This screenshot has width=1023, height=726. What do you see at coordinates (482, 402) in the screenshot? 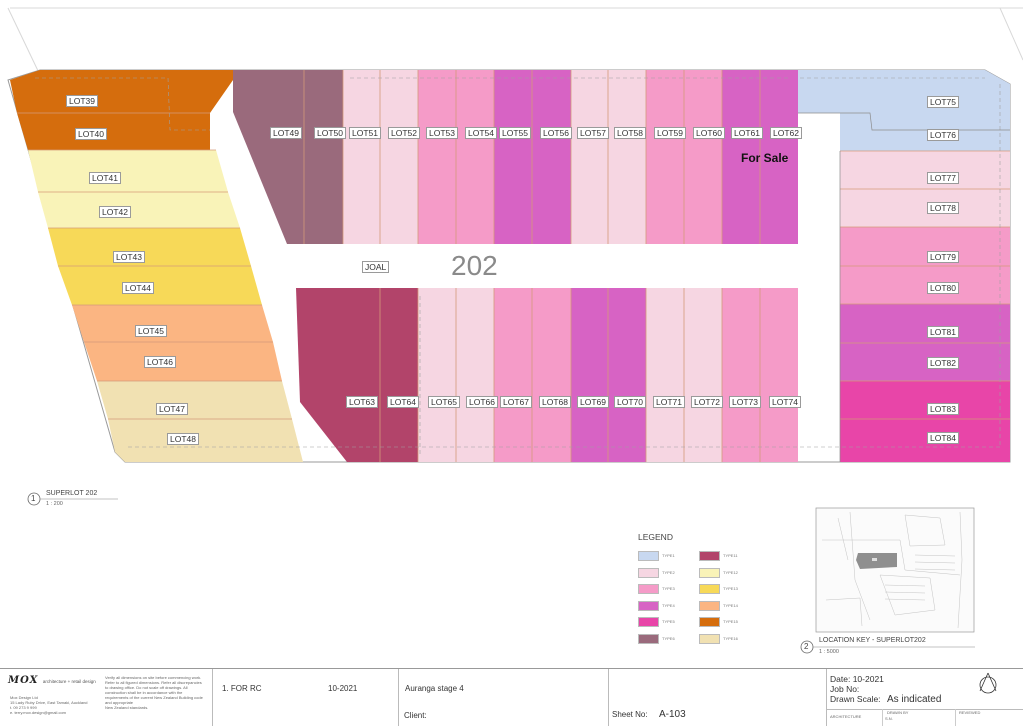
I see `lot-label: LOT66` at bounding box center [482, 402].